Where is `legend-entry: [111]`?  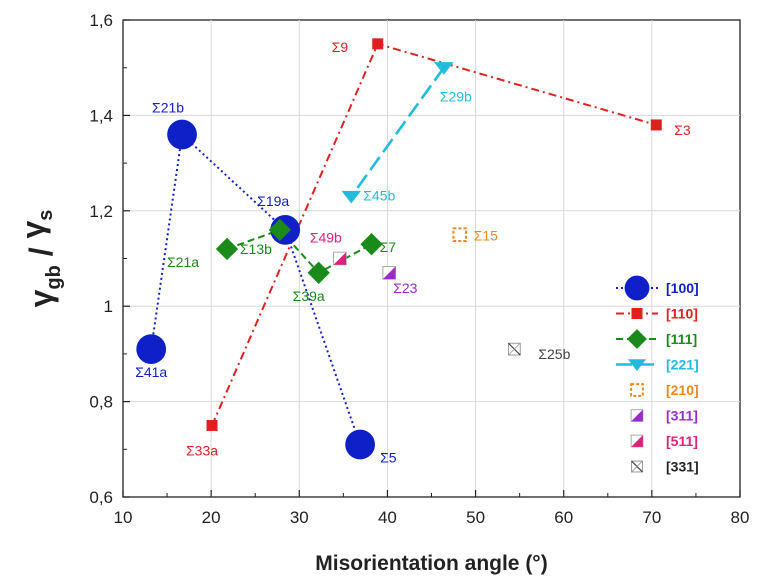
legend-entry: [111] is located at coordinates (656, 339).